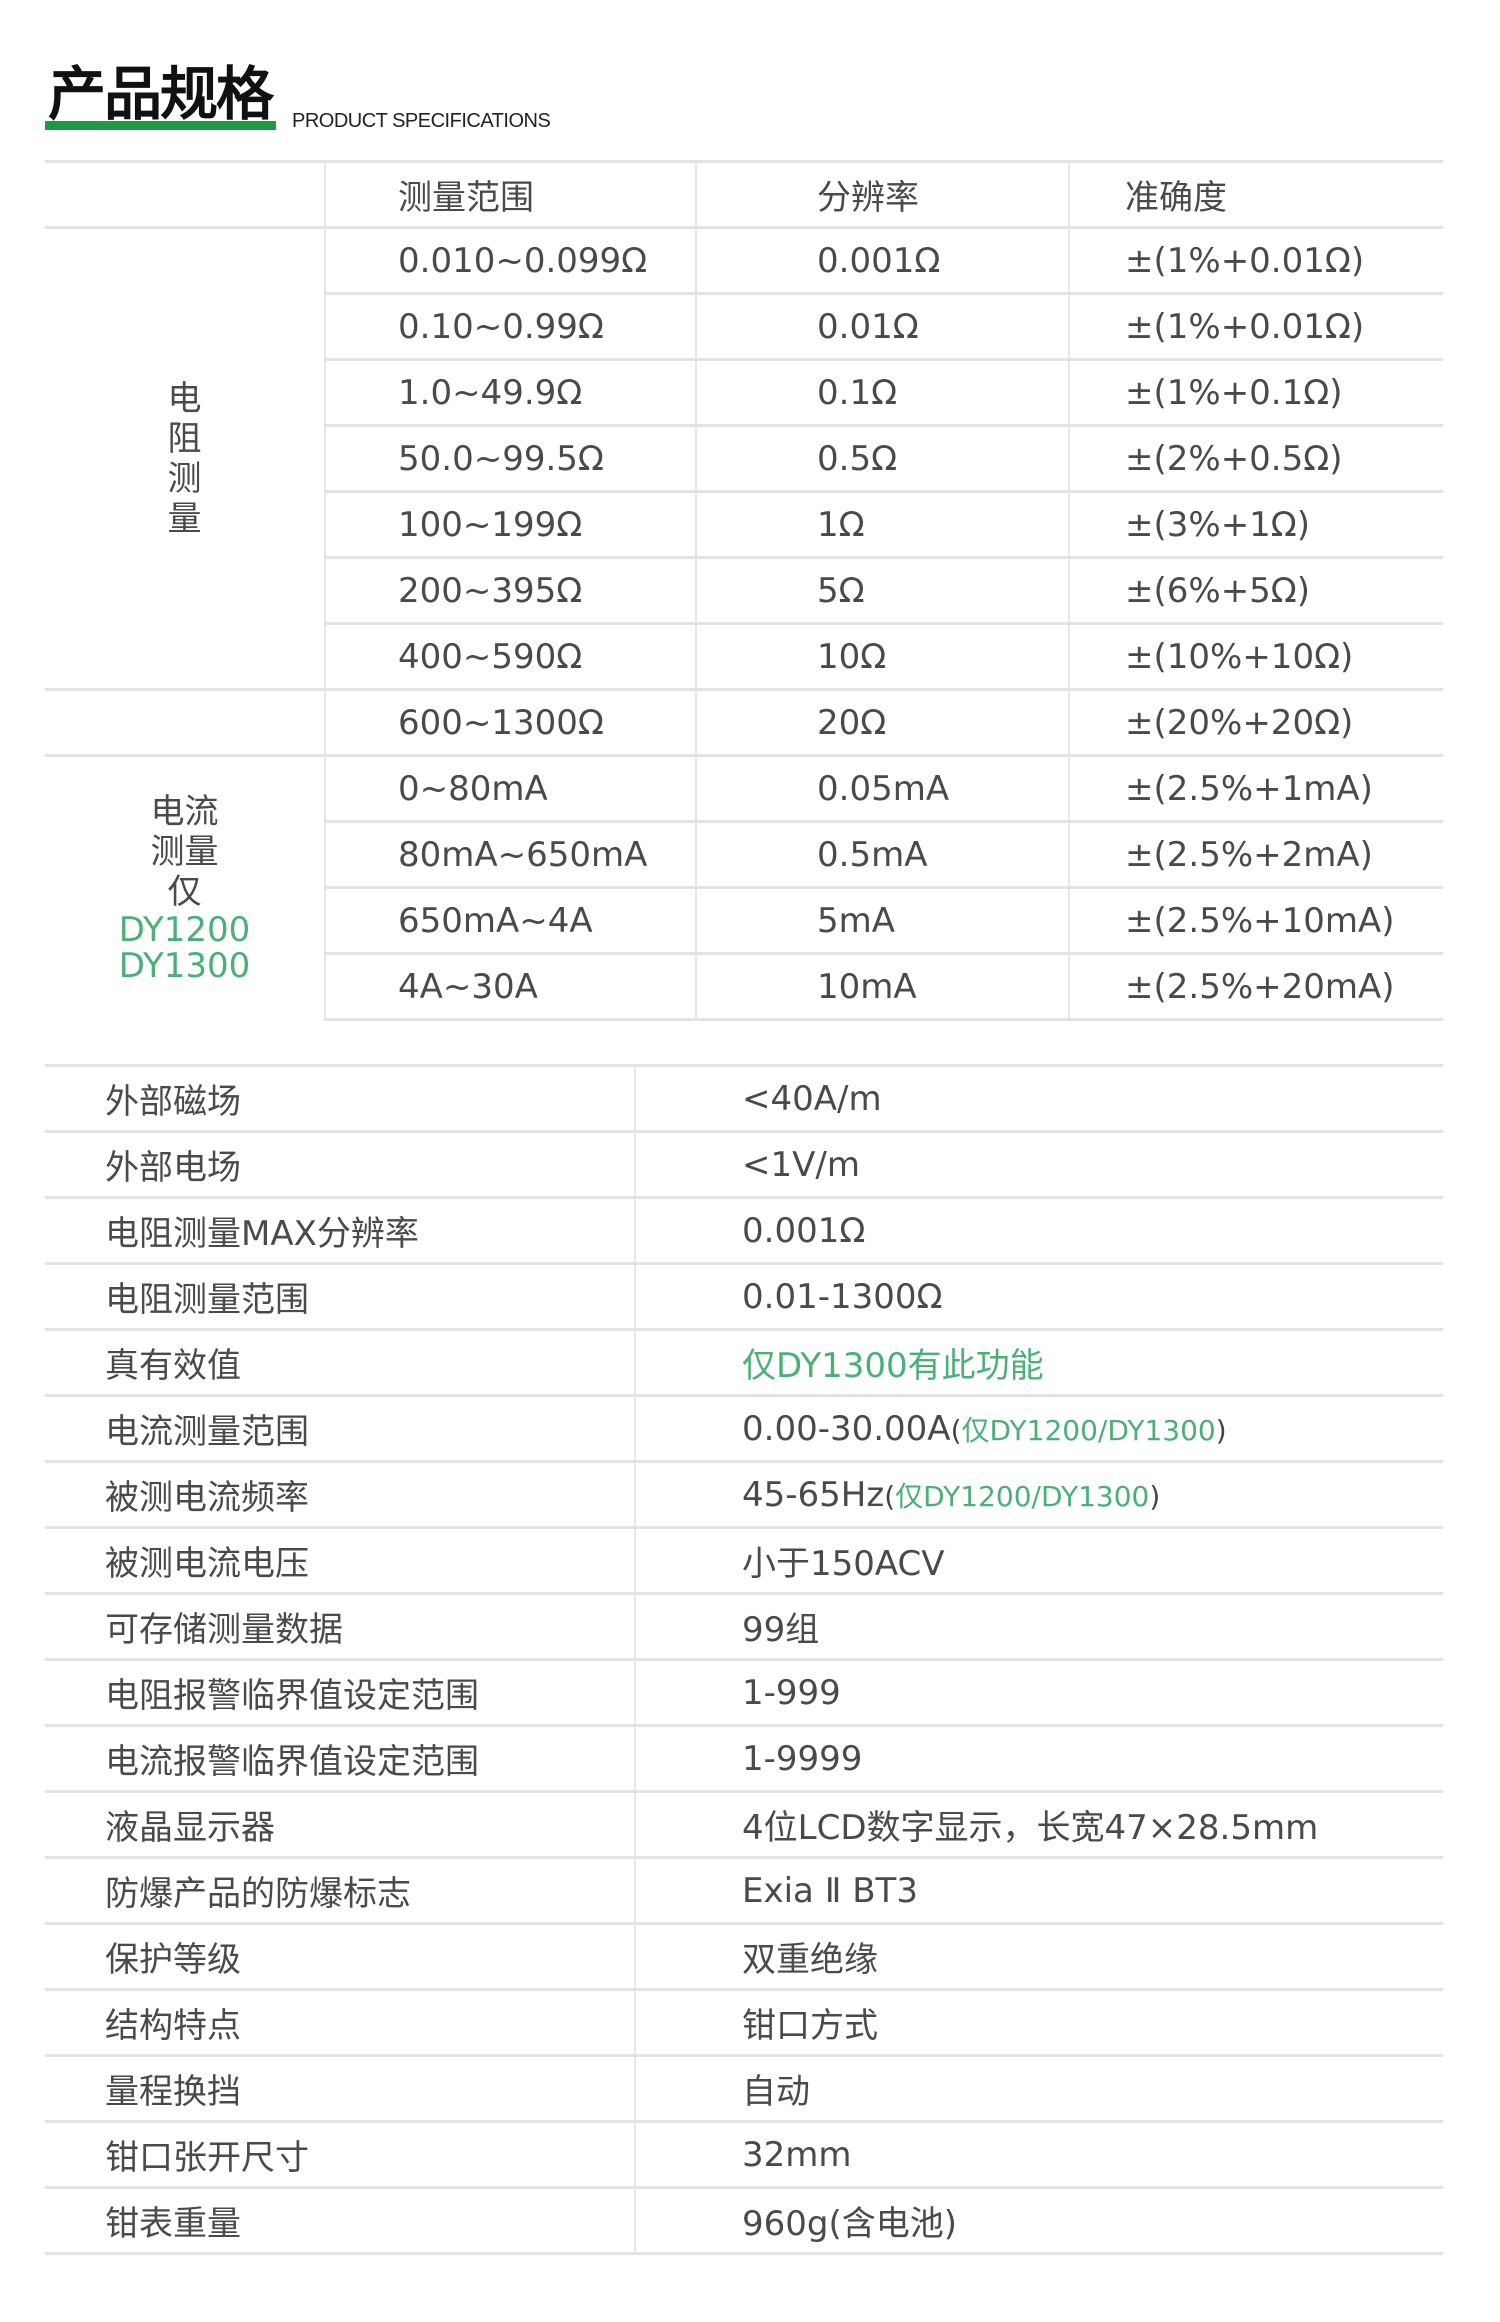  Describe the element at coordinates (340, 1692) in the screenshot. I see `spec-key: 电阻报警临界值设定范围` at that location.